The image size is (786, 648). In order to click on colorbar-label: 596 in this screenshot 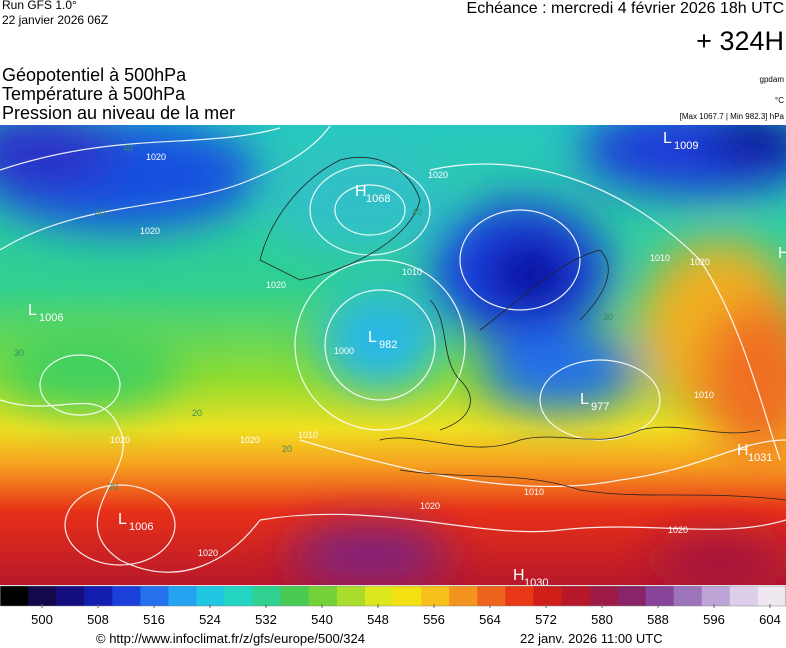, I will do `click(714, 619)`.